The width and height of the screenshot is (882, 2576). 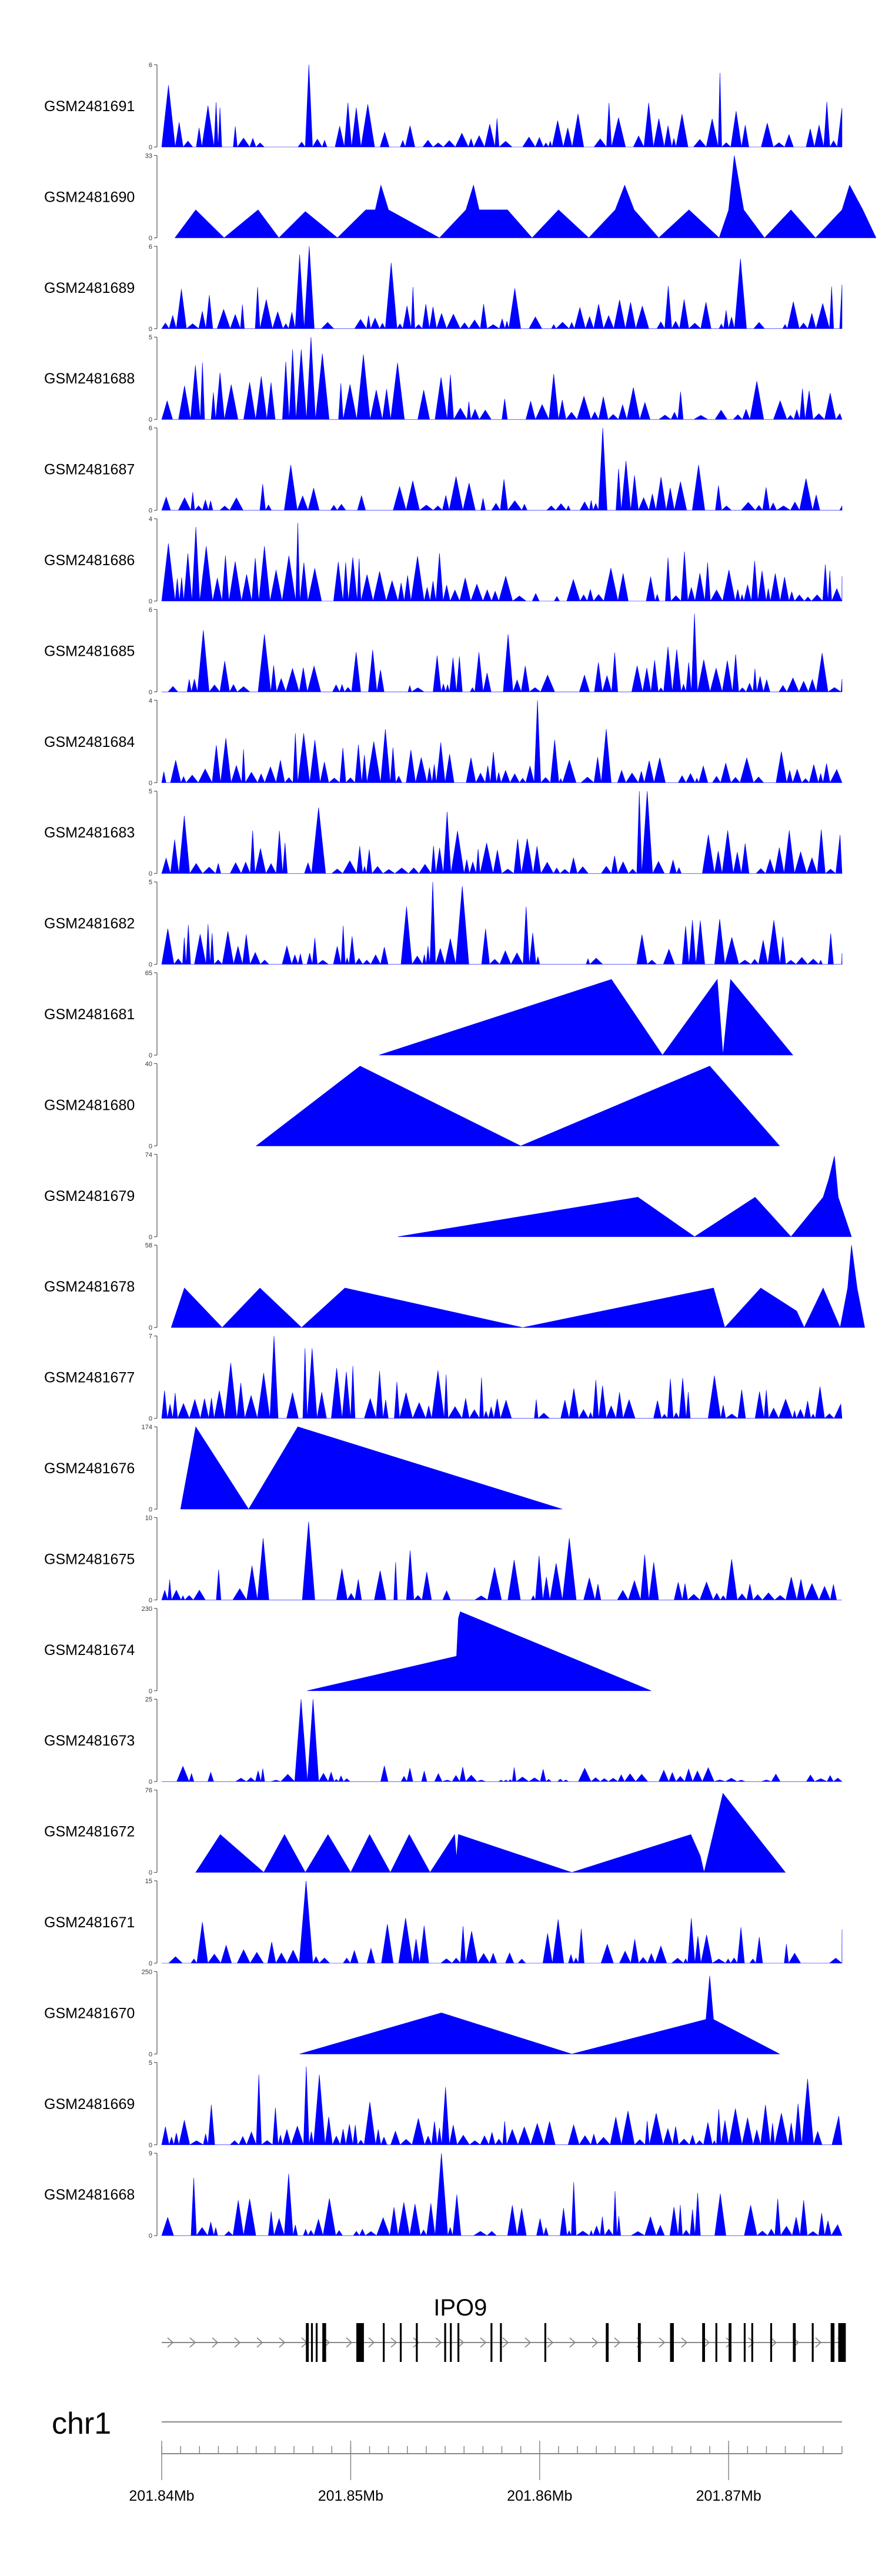 I want to click on track-label: GSM2481670, so click(x=89, y=2013).